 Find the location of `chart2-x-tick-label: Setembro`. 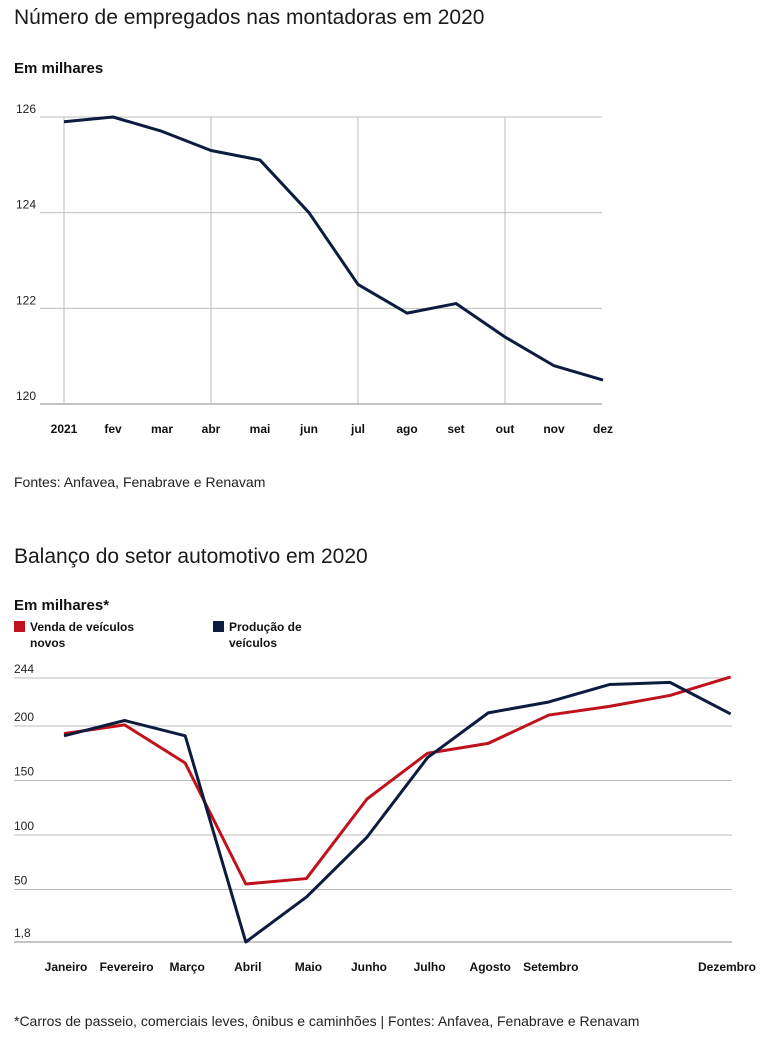

chart2-x-tick-label: Setembro is located at coordinates (550, 967).